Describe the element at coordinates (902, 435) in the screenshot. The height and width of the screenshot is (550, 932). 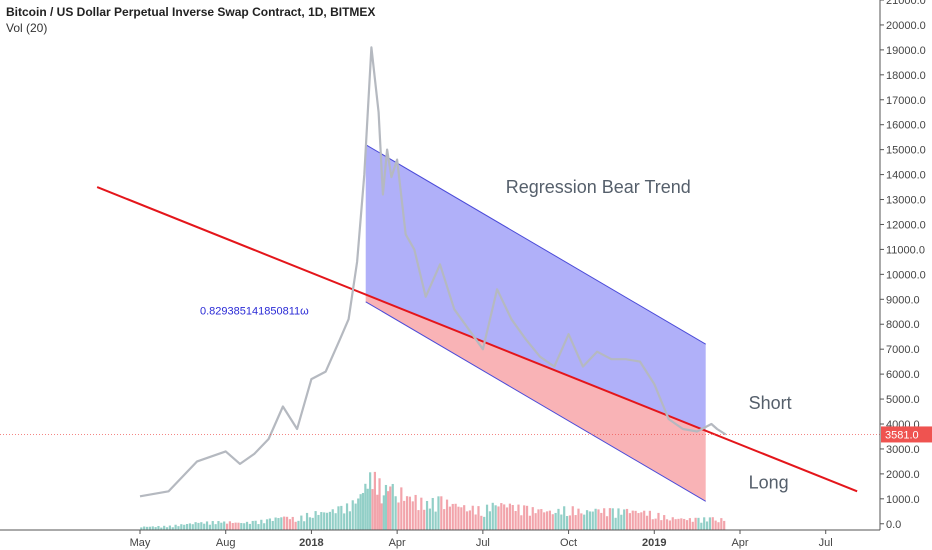
I see `last-price-label: 3581.0` at that location.